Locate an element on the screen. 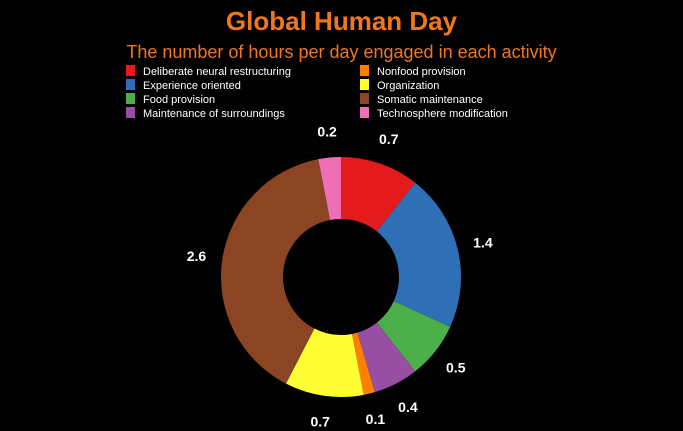 This screenshot has height=431, width=683. legend-item: Maintenance of surroundings is located at coordinates (205, 114).